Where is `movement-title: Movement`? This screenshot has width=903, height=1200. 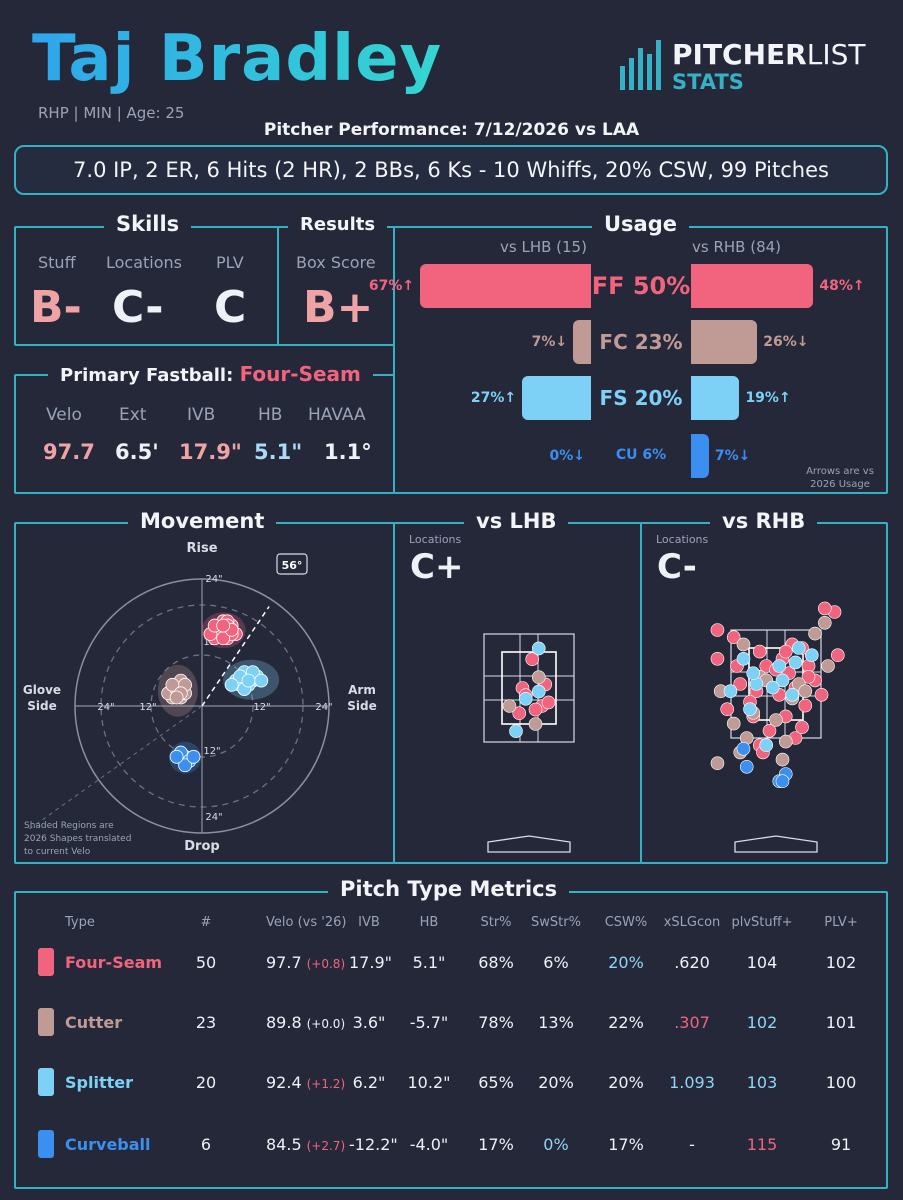
movement-title: Movement is located at coordinates (202, 521).